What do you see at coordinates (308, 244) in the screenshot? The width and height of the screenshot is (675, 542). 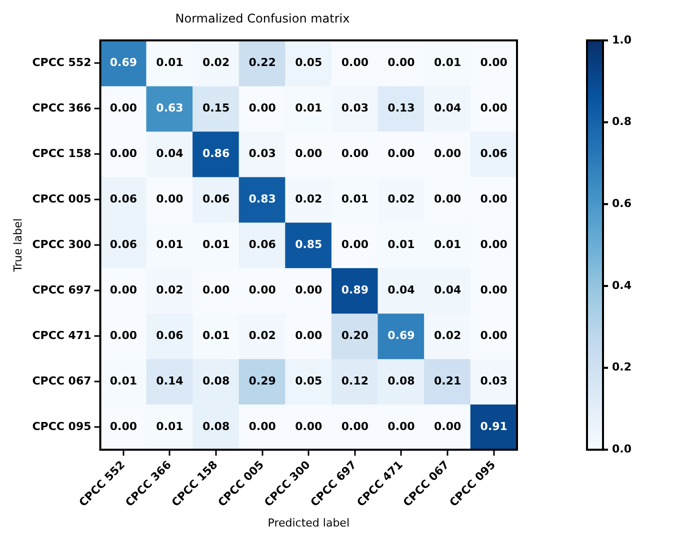 I see `data-label: 0.85` at bounding box center [308, 244].